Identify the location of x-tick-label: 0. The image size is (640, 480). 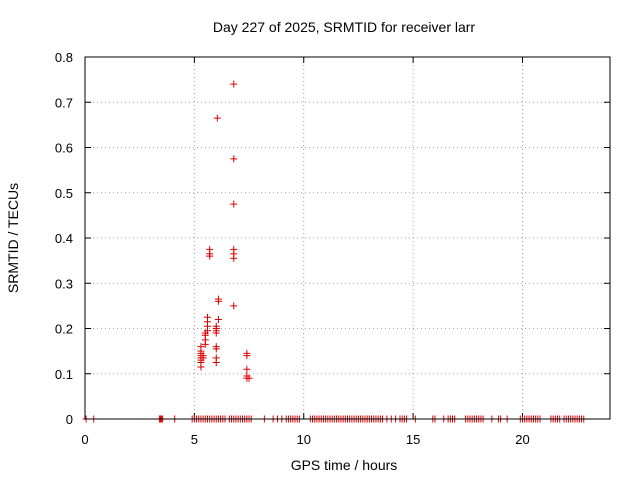
(84, 439).